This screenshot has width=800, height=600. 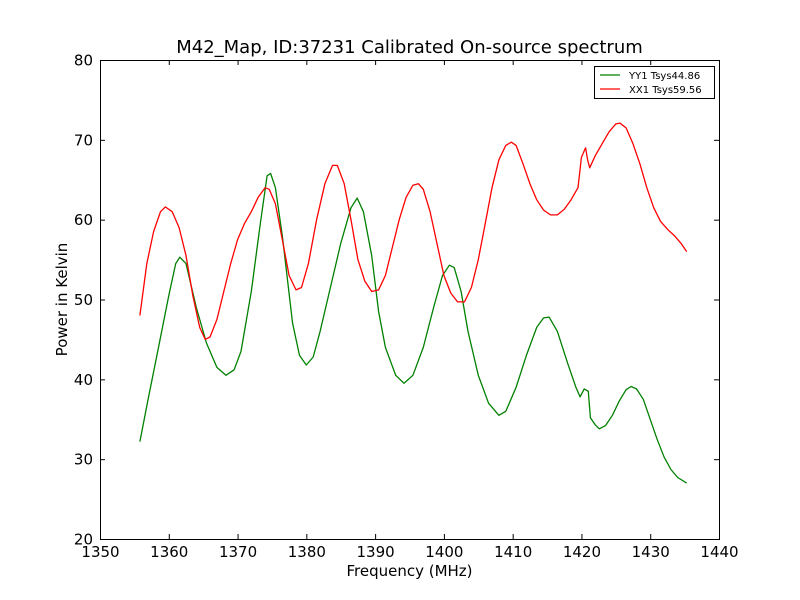 What do you see at coordinates (62, 300) in the screenshot?
I see `y-axis-title: Power in Kelvin` at bounding box center [62, 300].